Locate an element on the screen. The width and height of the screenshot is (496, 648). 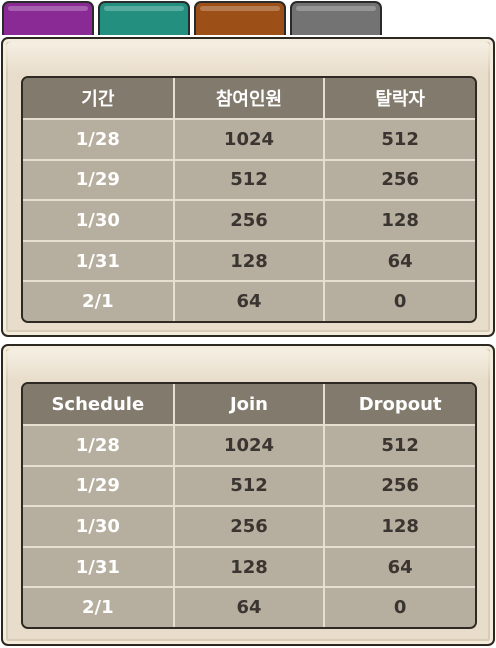
column-header-join: Join is located at coordinates (249, 405).